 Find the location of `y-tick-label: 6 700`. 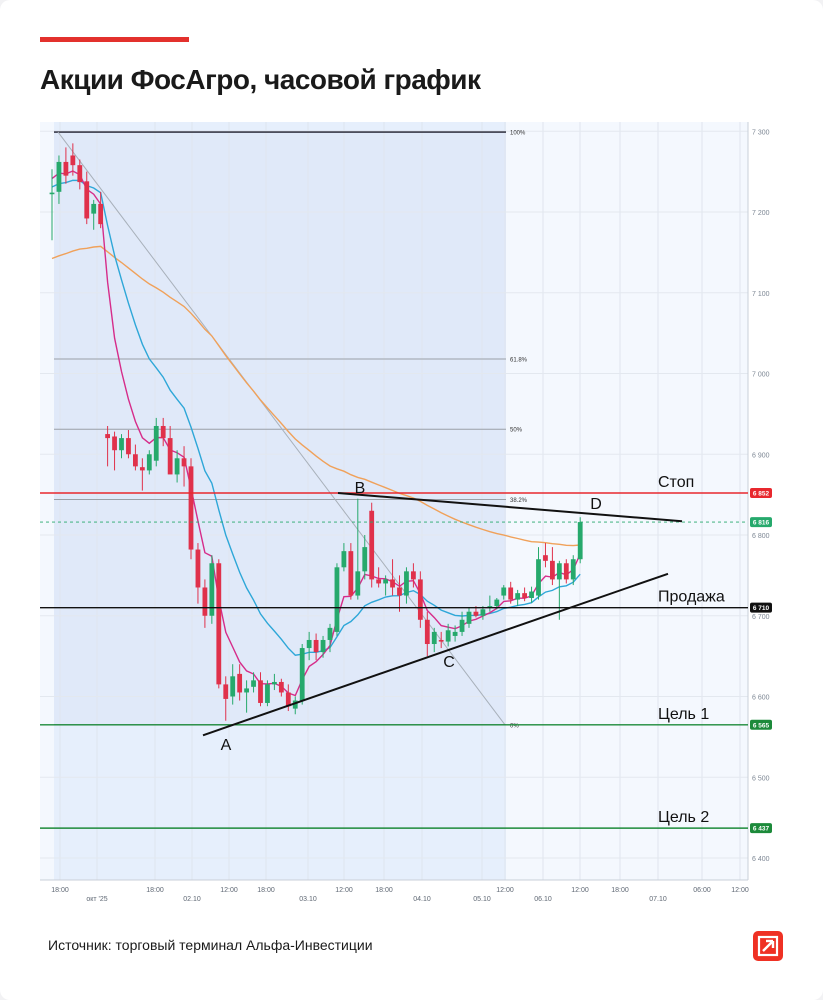

y-tick-label: 6 700 is located at coordinates (761, 617).